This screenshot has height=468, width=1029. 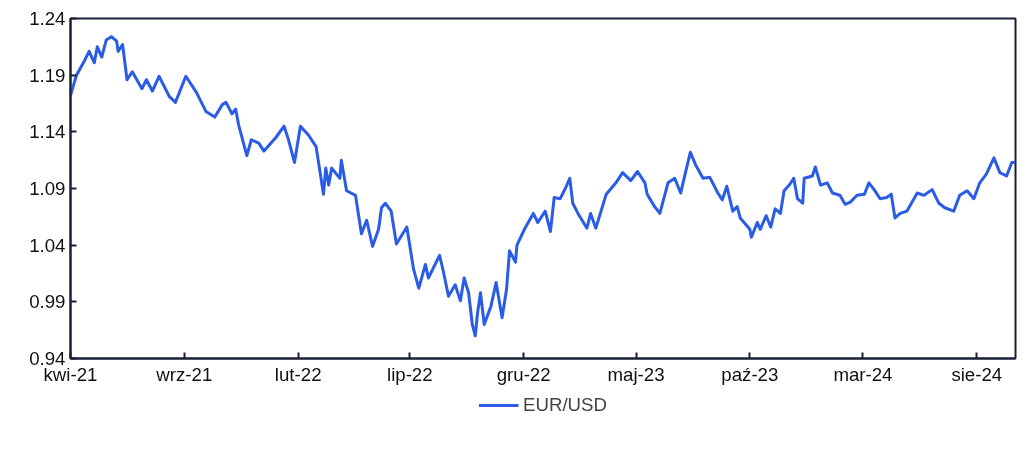 What do you see at coordinates (184, 374) in the screenshot?
I see `x-tick-label: wrz-21` at bounding box center [184, 374].